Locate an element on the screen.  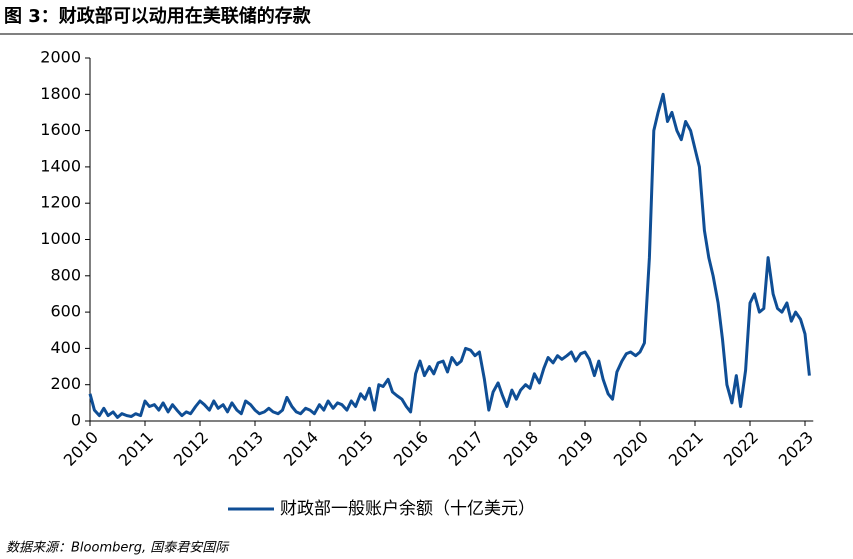
y-tick-label: 0 is located at coordinates (76, 420).